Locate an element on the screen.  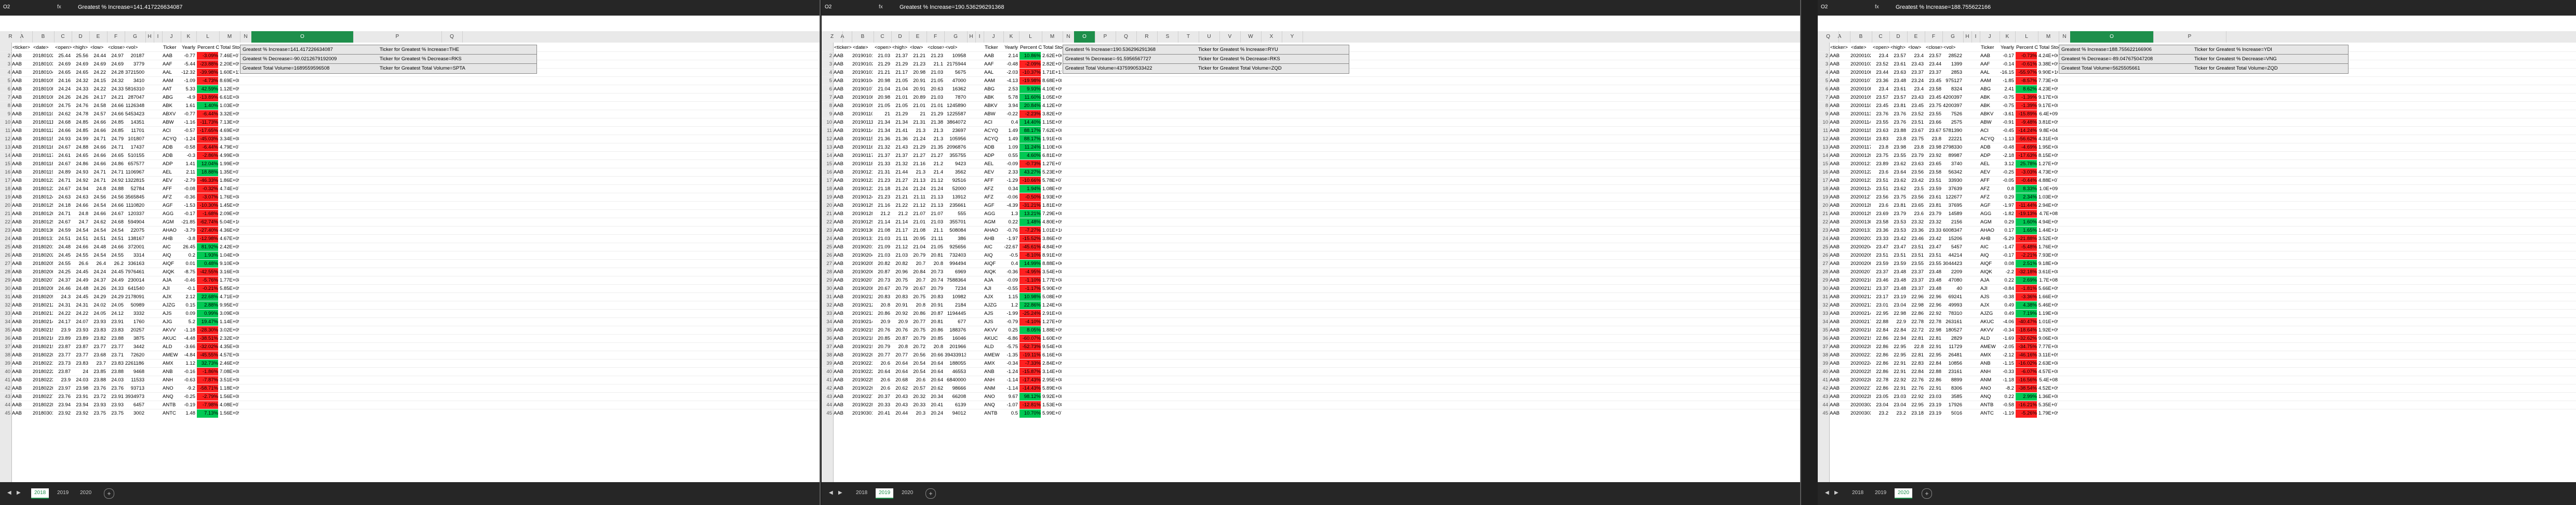
column-header-l: L is located at coordinates (1031, 37).